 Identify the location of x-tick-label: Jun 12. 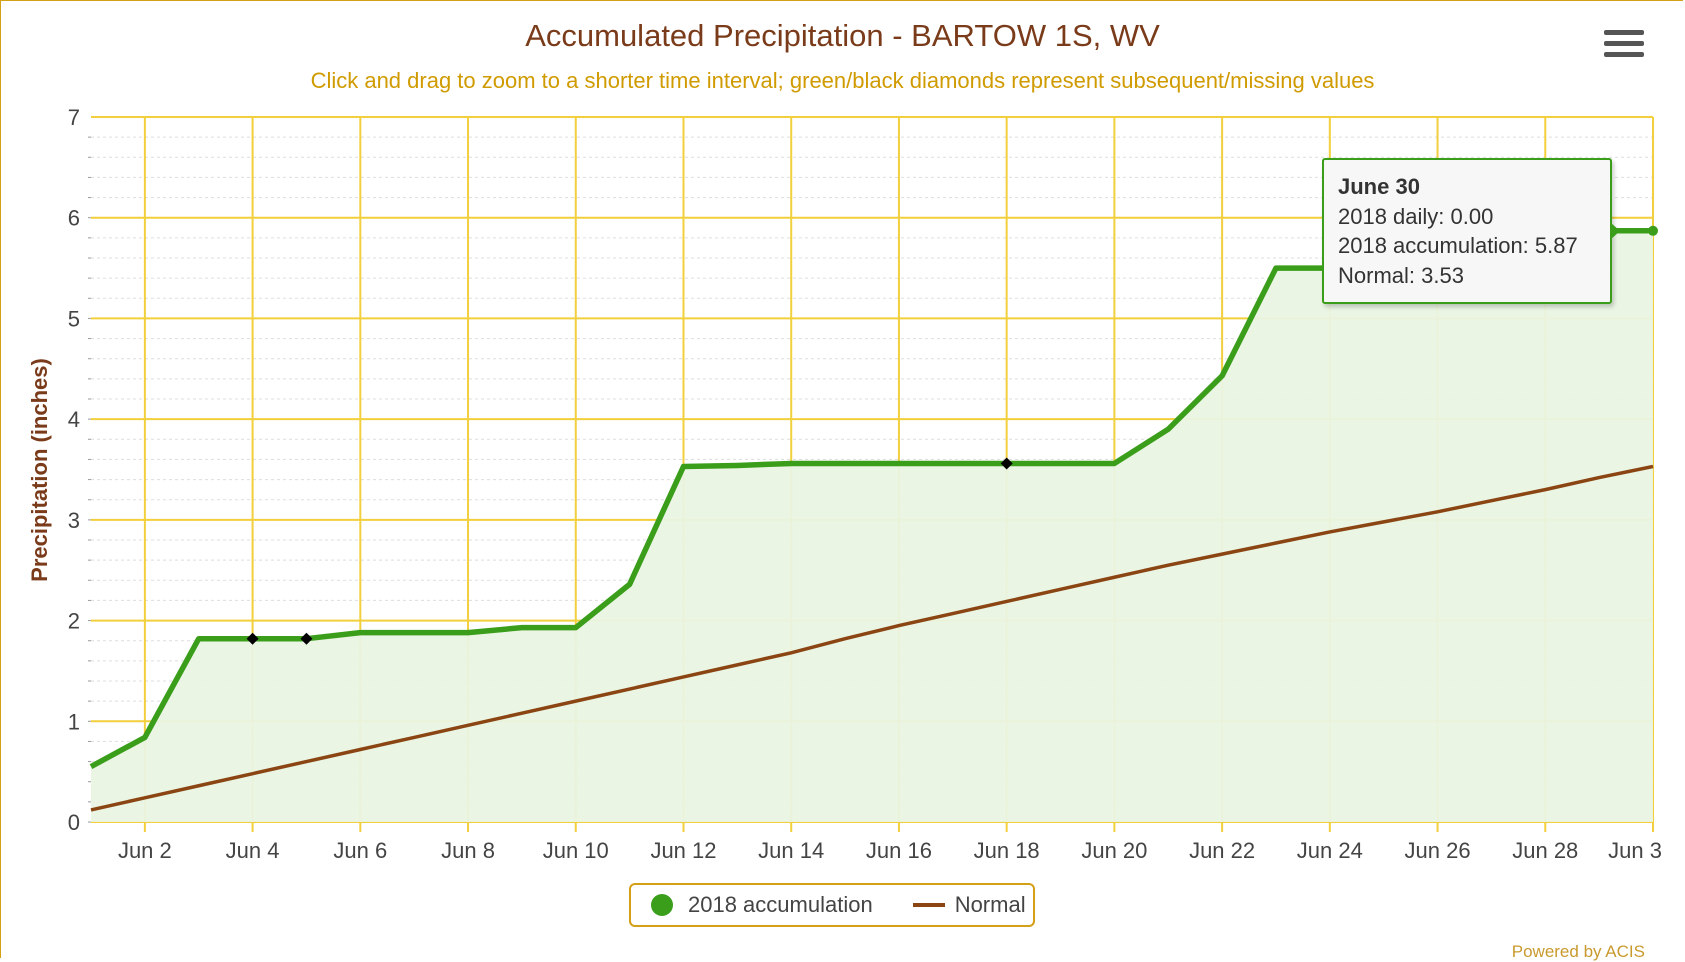
(683, 850).